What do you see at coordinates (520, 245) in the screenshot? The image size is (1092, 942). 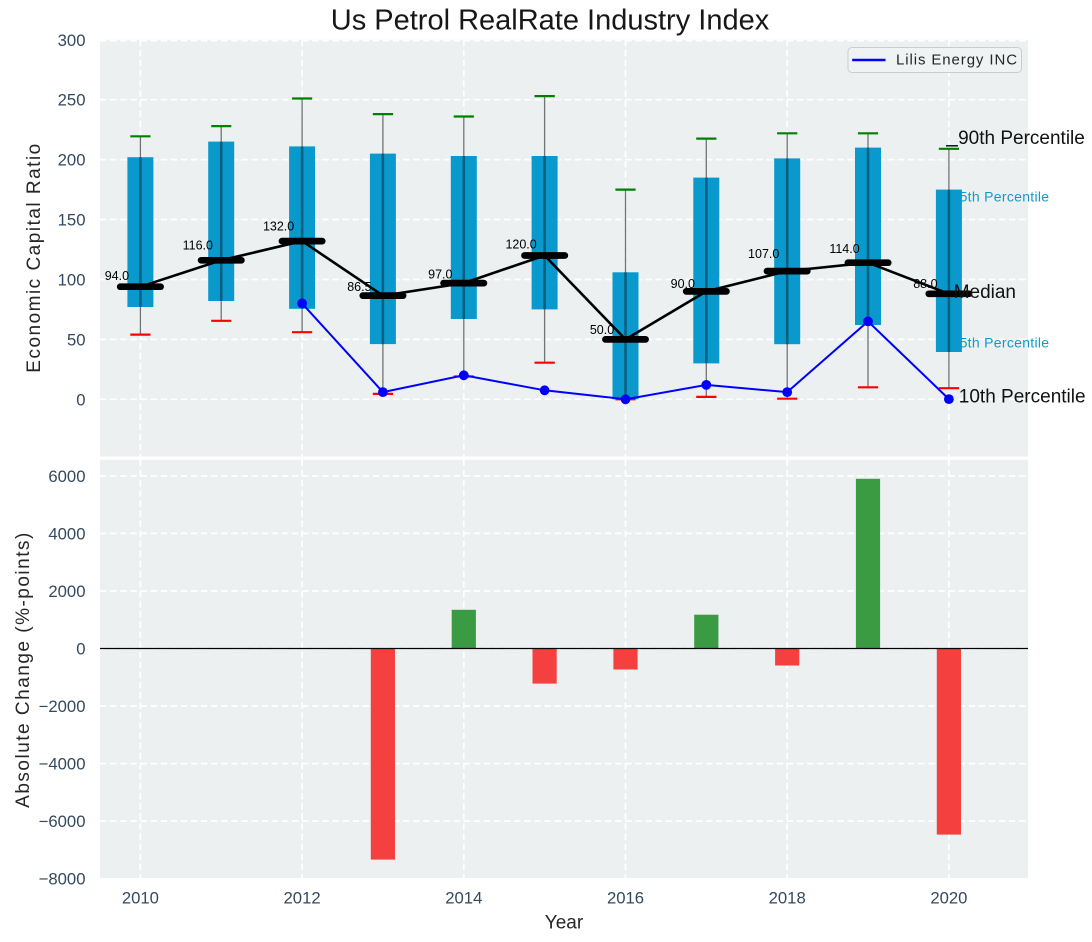 I see `svg-text: 120.0` at bounding box center [520, 245].